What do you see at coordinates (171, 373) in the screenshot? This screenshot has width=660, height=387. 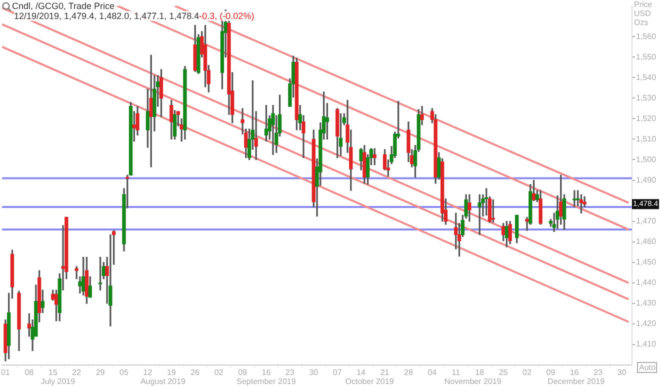 I see `x-tick-label: 19` at bounding box center [171, 373].